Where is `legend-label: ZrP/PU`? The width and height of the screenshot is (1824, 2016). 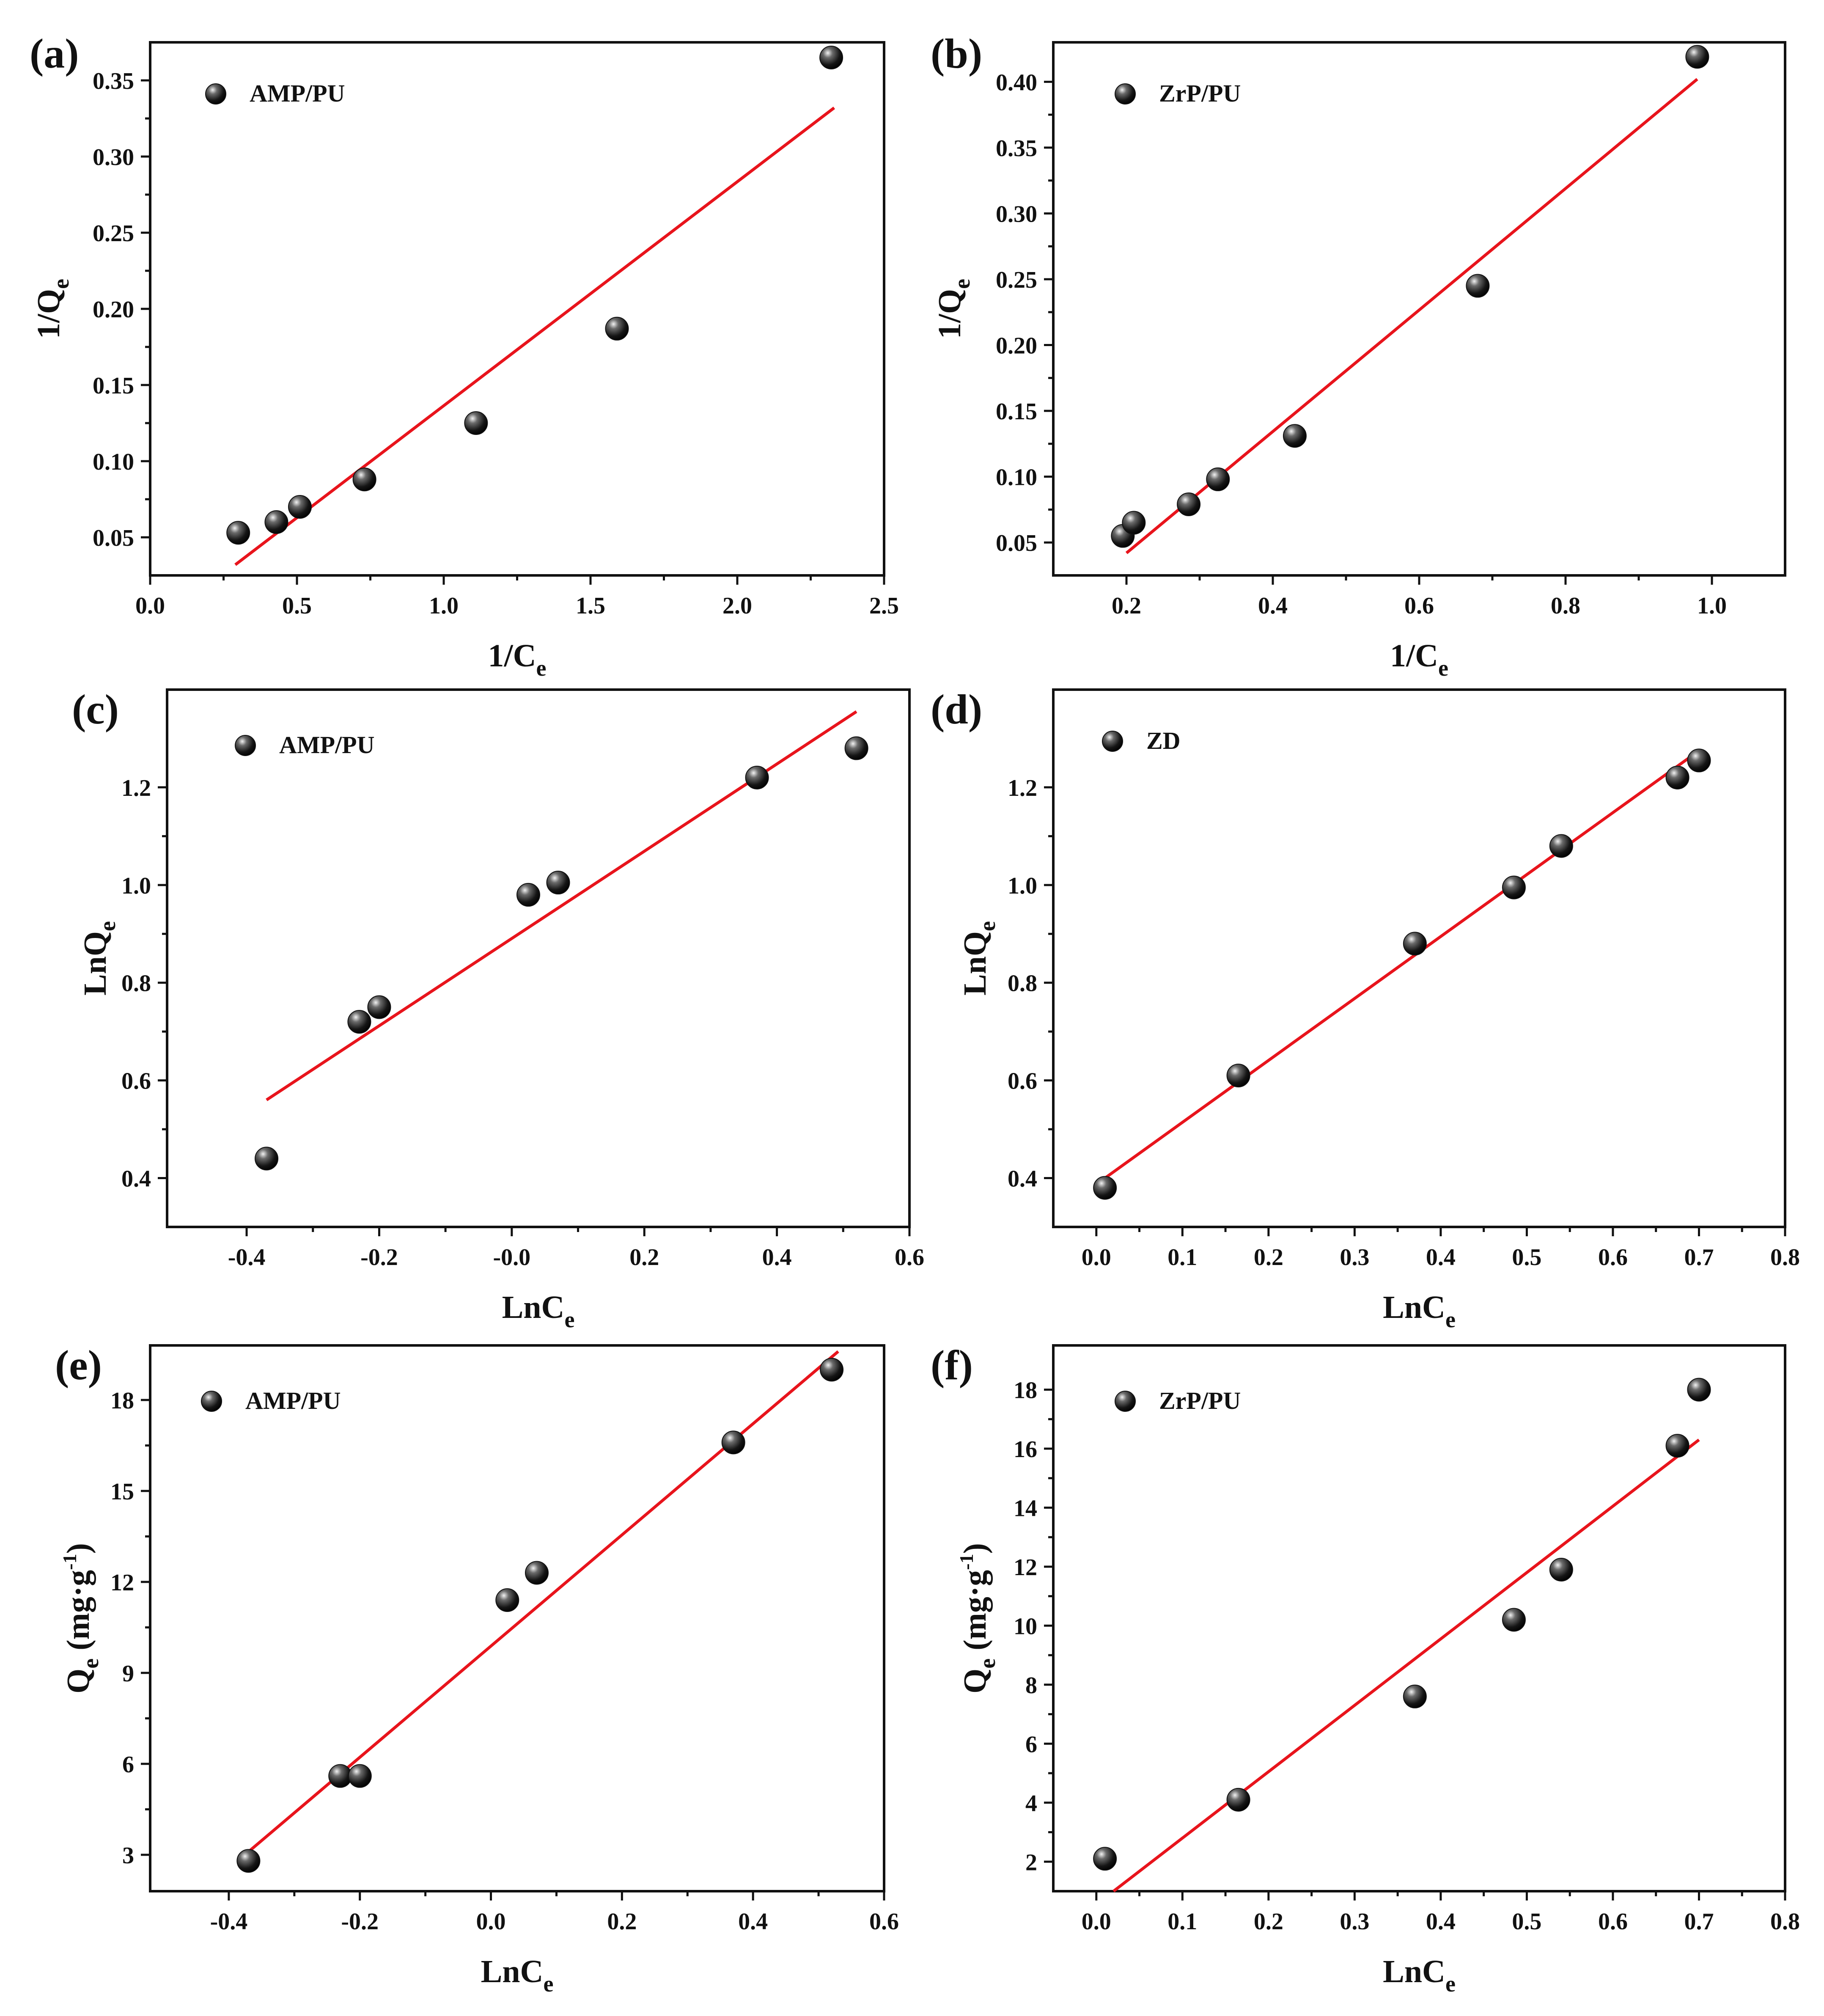 legend-label: ZrP/PU is located at coordinates (1200, 93).